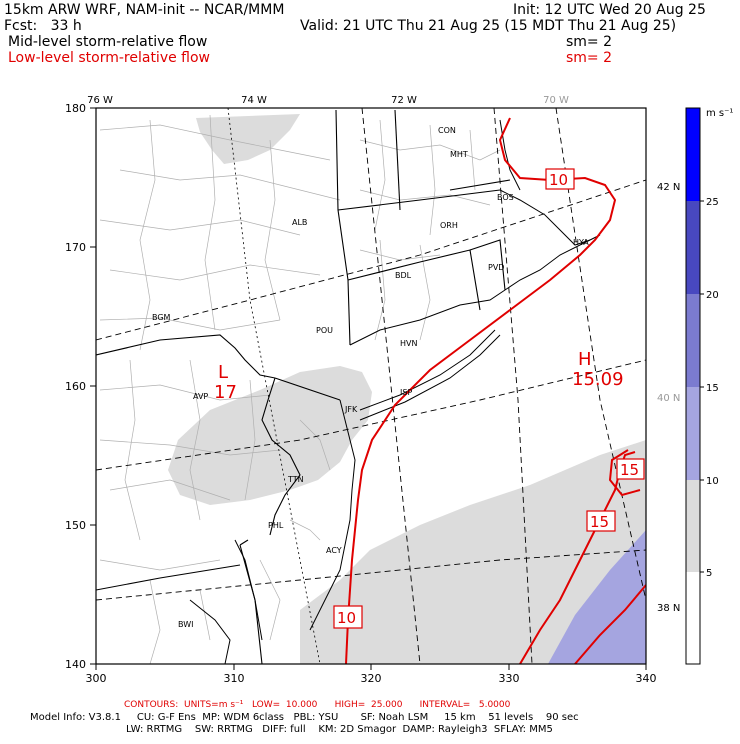  What do you see at coordinates (75, 664) in the screenshot?
I see `y-tick-label: 140` at bounding box center [75, 664].